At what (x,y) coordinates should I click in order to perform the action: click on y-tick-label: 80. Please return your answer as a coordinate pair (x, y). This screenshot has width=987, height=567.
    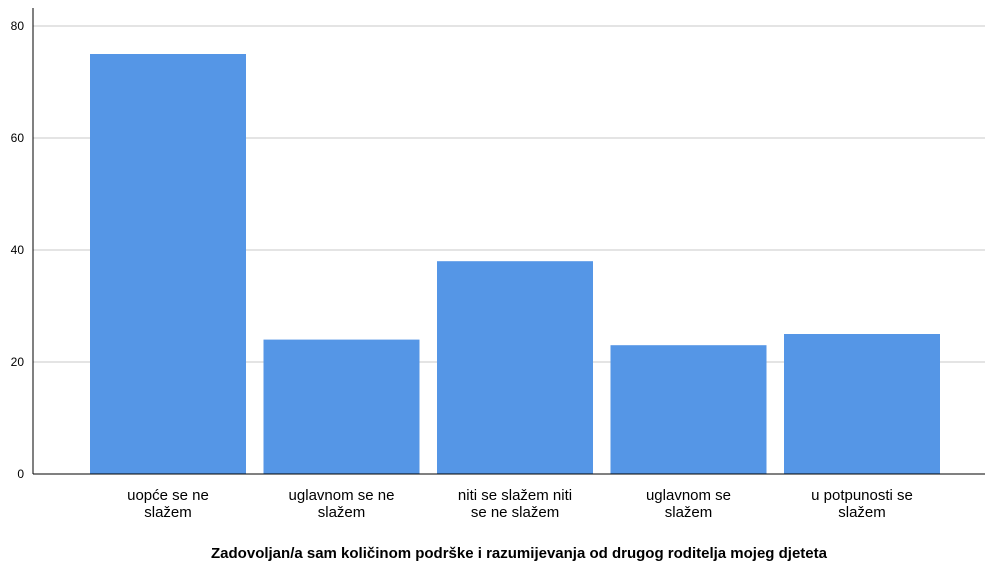
    Looking at the image, I should click on (18, 26).